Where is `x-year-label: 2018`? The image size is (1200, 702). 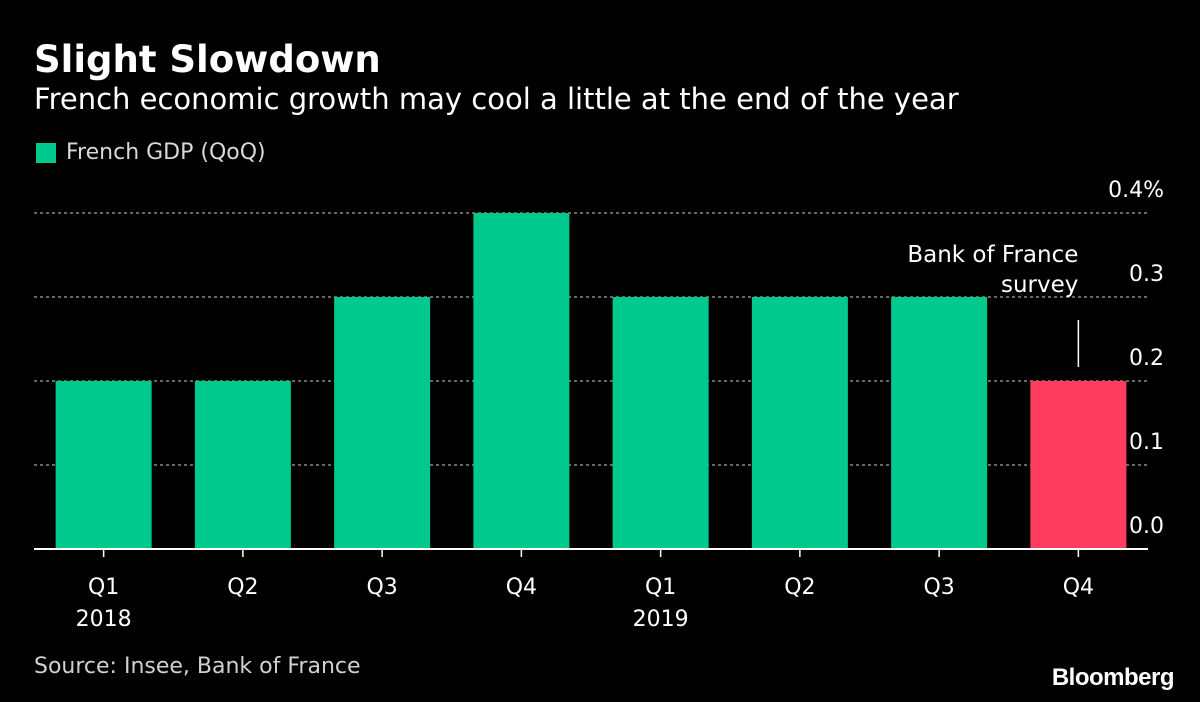
x-year-label: 2018 is located at coordinates (104, 619).